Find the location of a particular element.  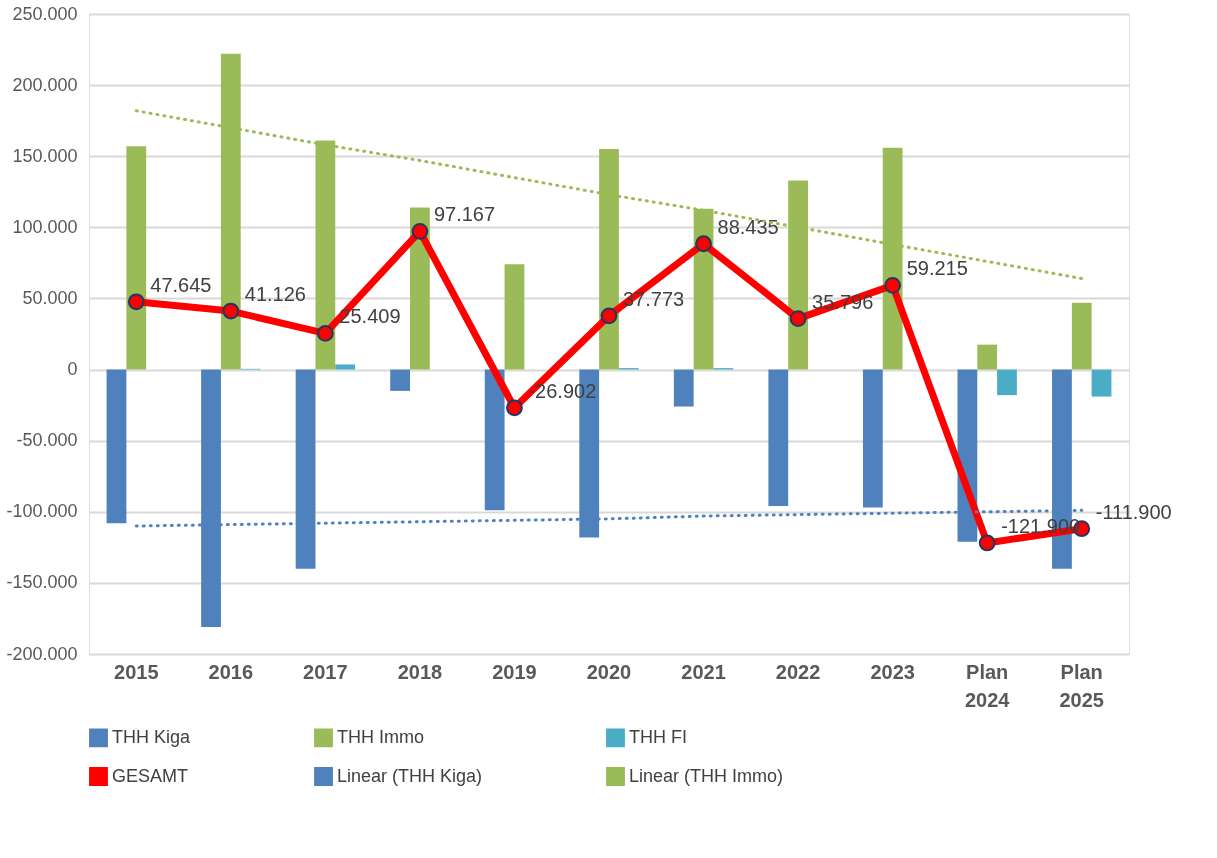

data-label: -111.900 is located at coordinates (1133, 511).